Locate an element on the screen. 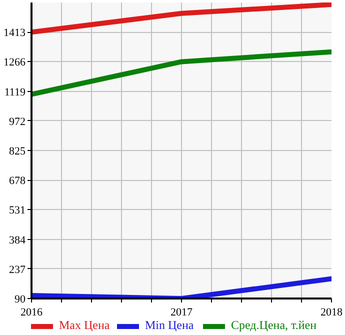  legend-label: Min Цена is located at coordinates (169, 325).